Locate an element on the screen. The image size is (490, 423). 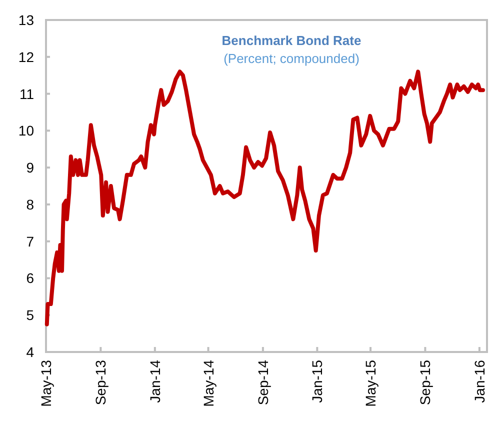
y-tick-label: 12 is located at coordinates (26, 56).